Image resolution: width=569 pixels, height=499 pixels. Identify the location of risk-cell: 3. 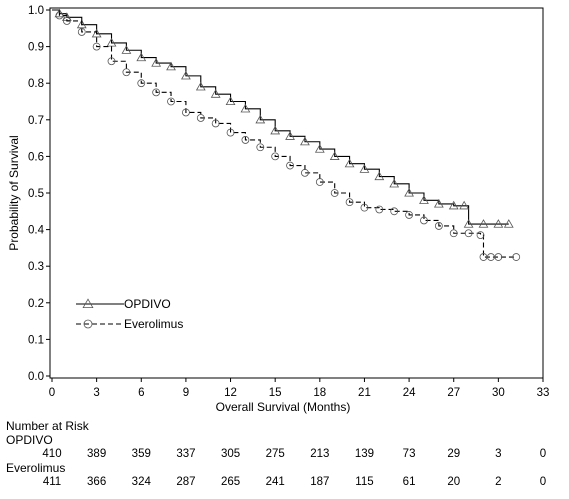
(498, 454).